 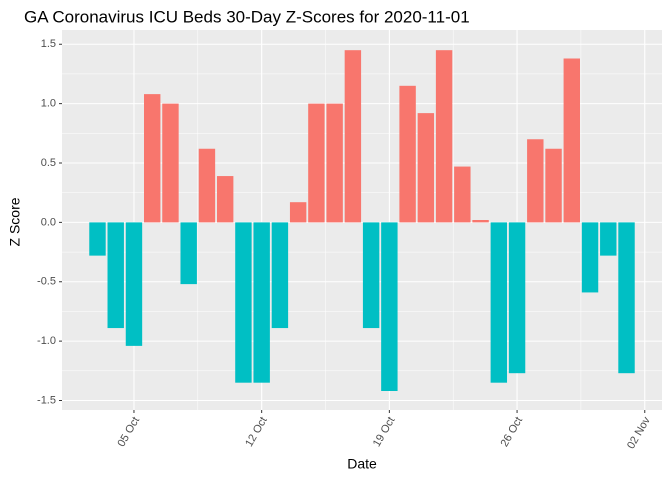 What do you see at coordinates (46, 341) in the screenshot?
I see `y-tick-label: -1.0` at bounding box center [46, 341].